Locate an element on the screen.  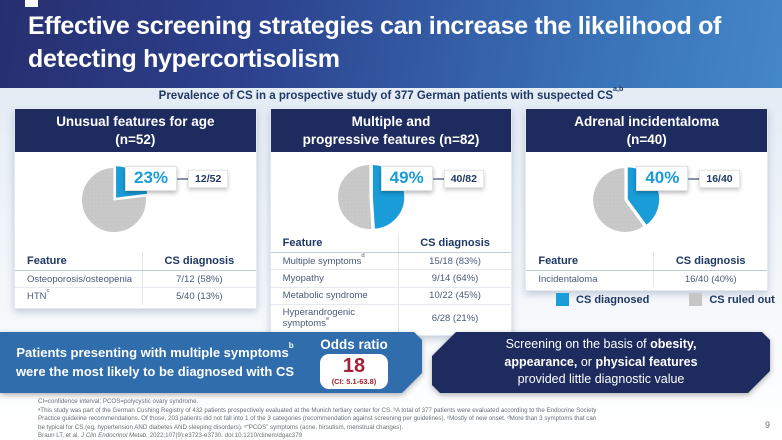
table-row: Metabolic syndrome 10/22 (45%) is located at coordinates (391, 296).